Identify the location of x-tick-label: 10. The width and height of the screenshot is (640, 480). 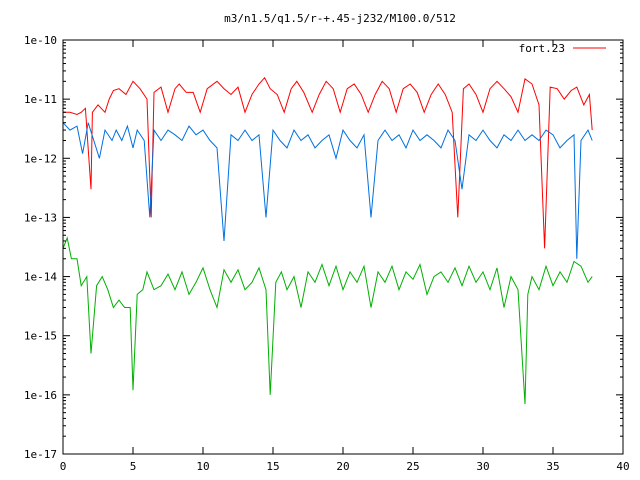
(202, 466).